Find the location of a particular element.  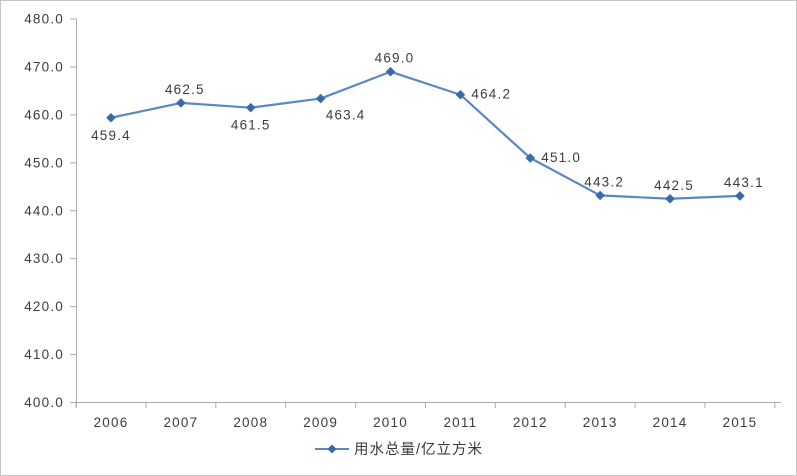

legend-label: 用水总量/亿立方米 is located at coordinates (418, 450).